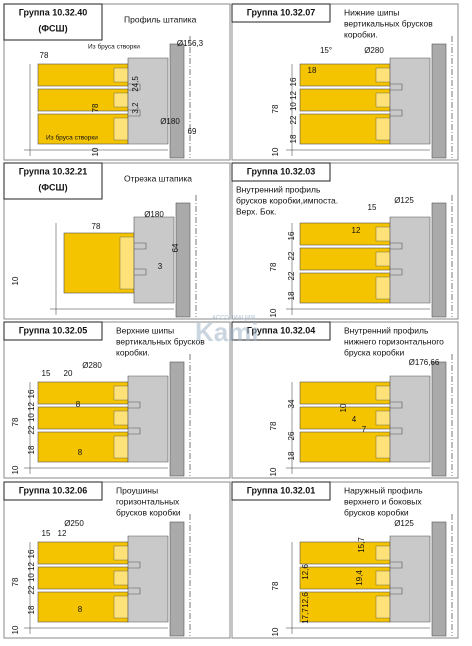 This screenshot has height=646, width=472. What do you see at coordinates (53, 330) in the screenshot?
I see `group-title: Группа 10.32.05` at bounding box center [53, 330].